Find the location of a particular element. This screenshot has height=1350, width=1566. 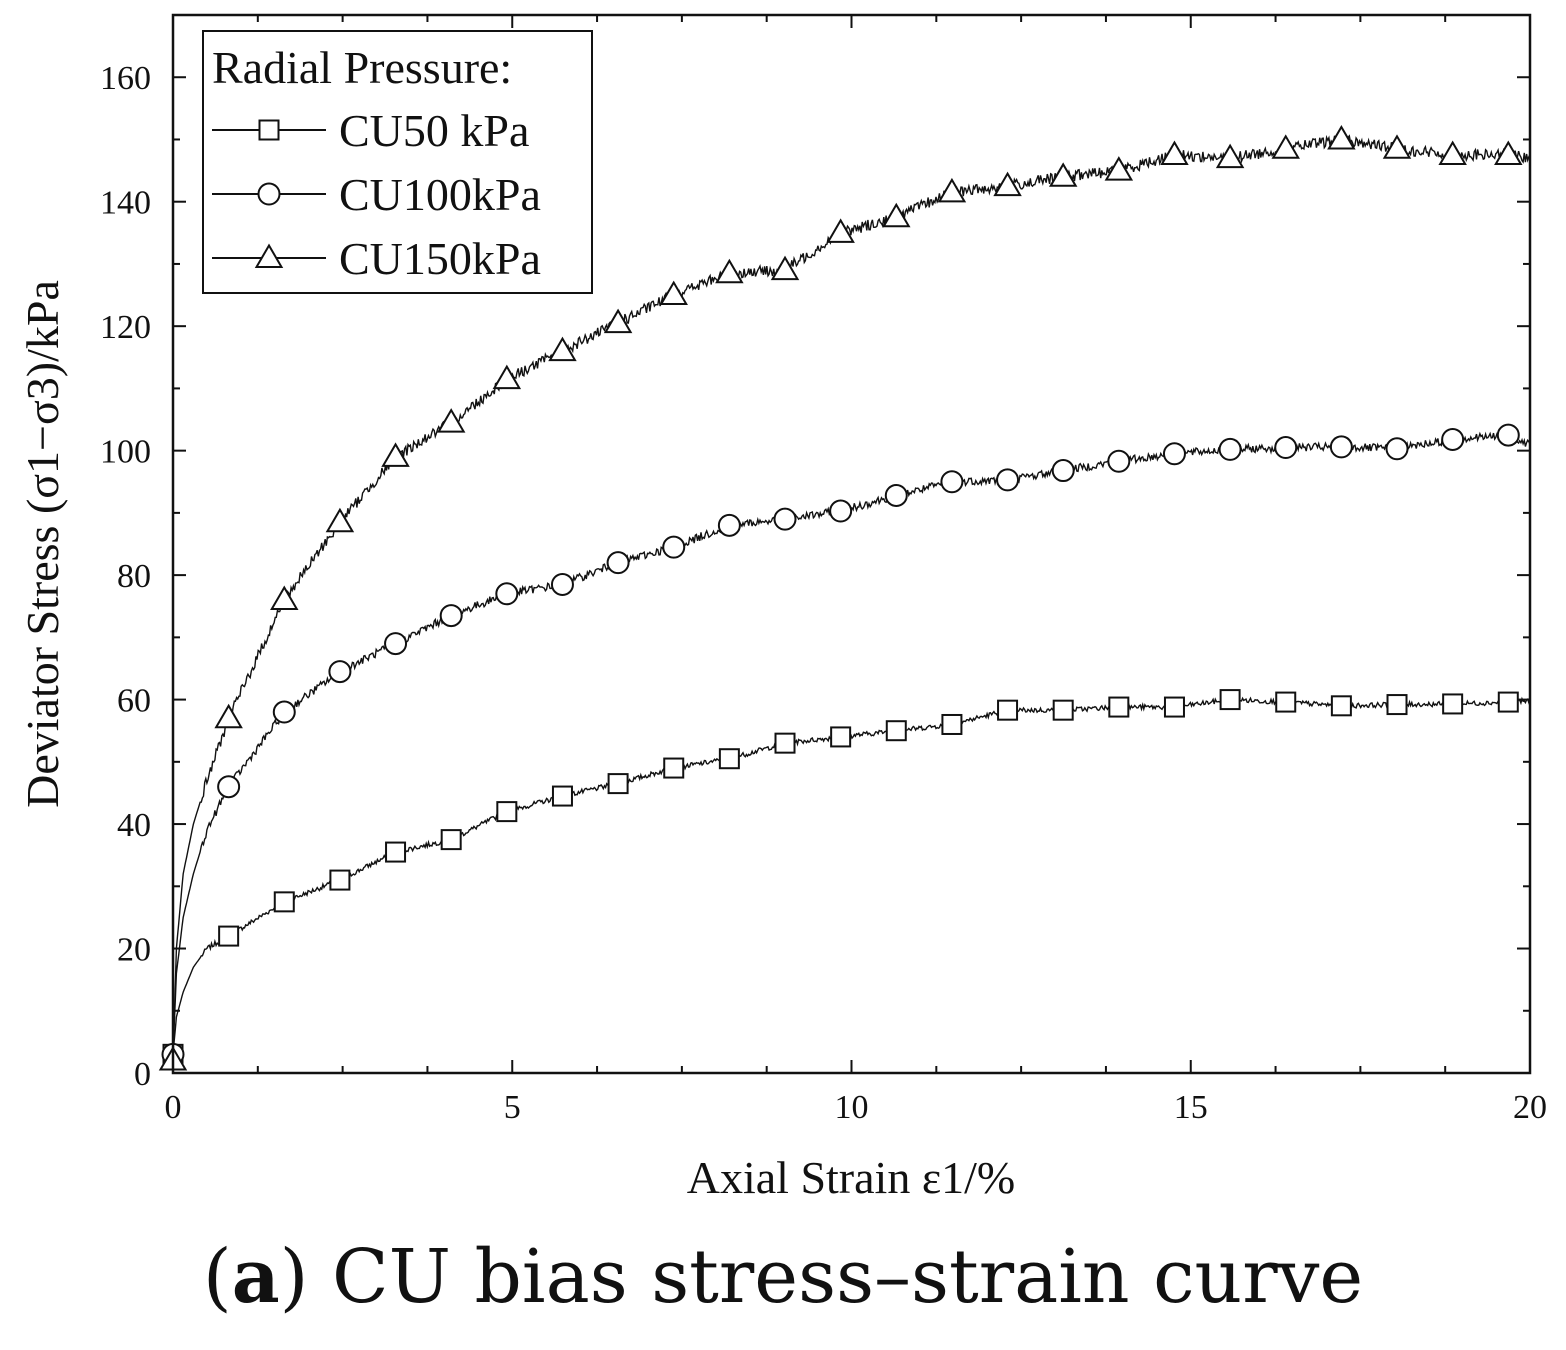

x-tick-label: 0 is located at coordinates (173, 1107).